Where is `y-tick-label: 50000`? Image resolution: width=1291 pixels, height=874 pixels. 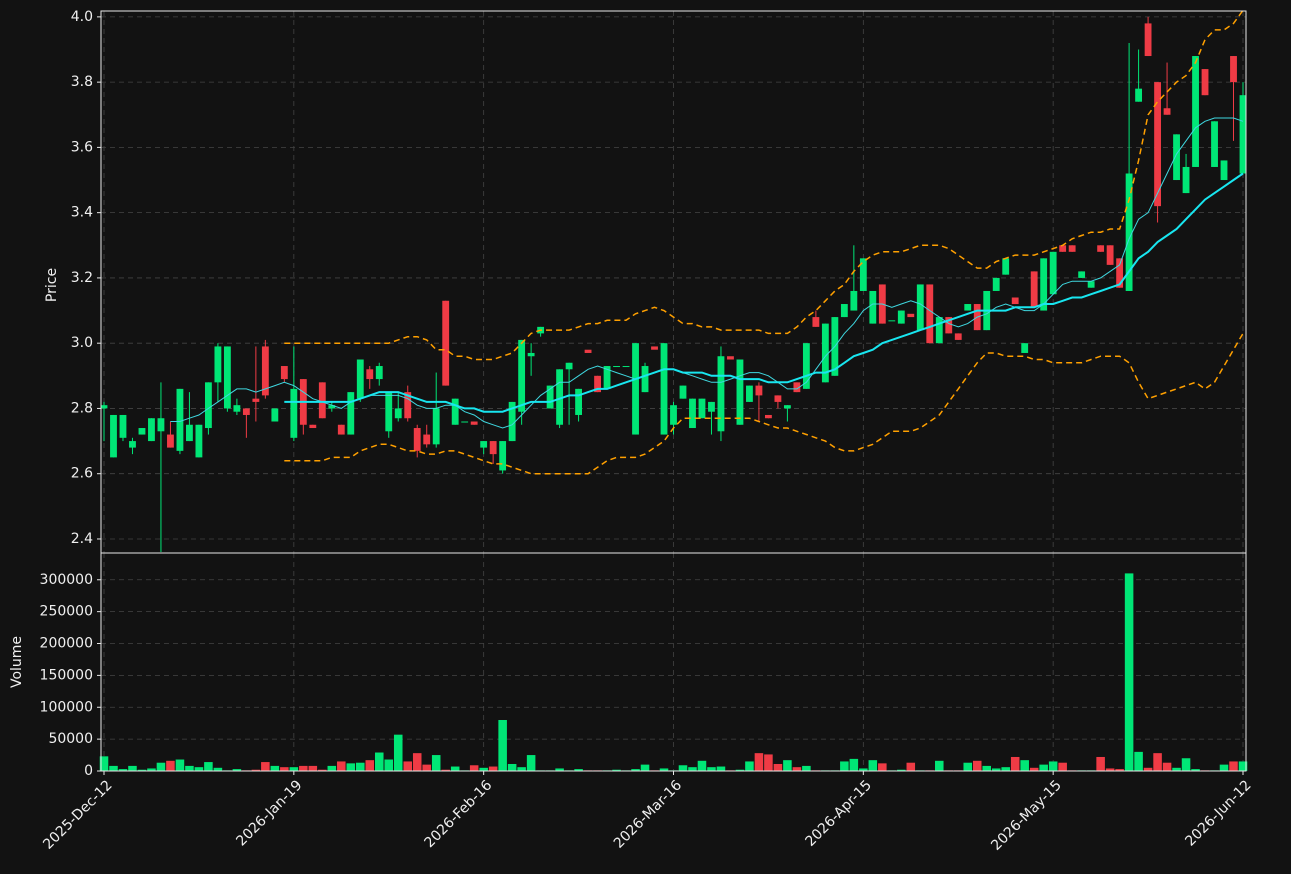 y-tick-label: 50000 is located at coordinates (70, 739).